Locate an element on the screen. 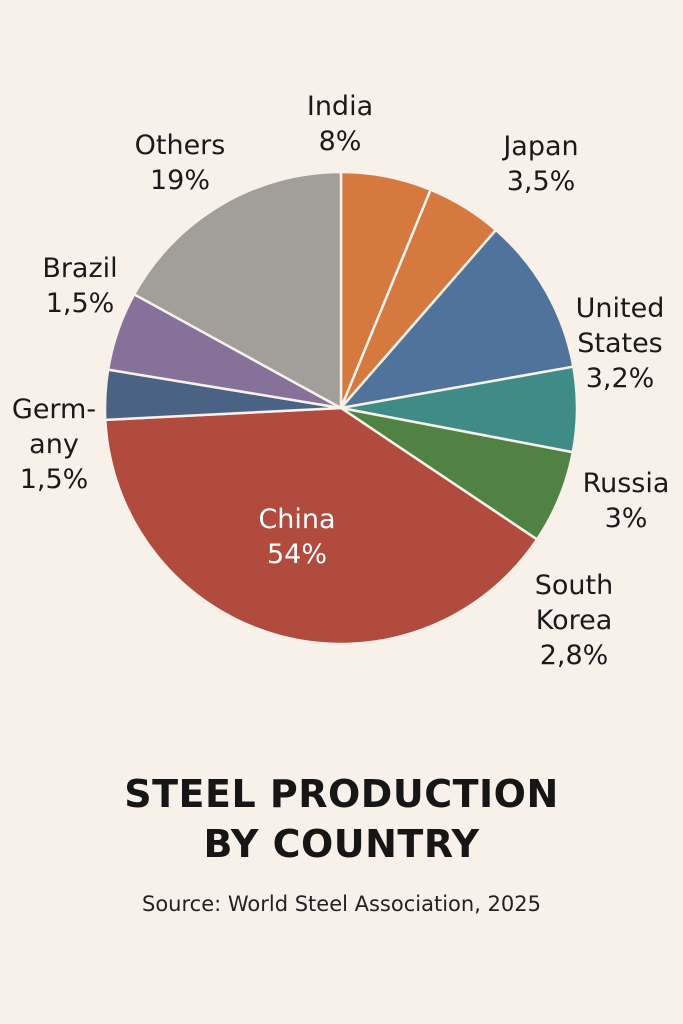 This screenshot has width=683, height=1024. slice-label-united-states: United States 3,2% is located at coordinates (620, 343).